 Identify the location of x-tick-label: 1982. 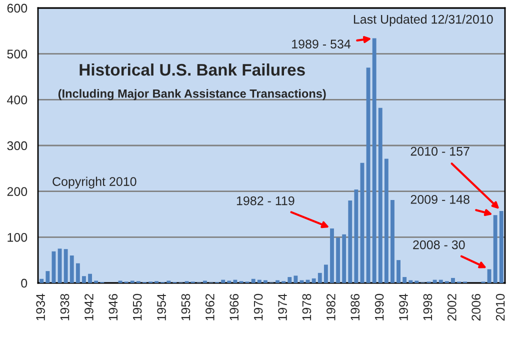
(331, 307).